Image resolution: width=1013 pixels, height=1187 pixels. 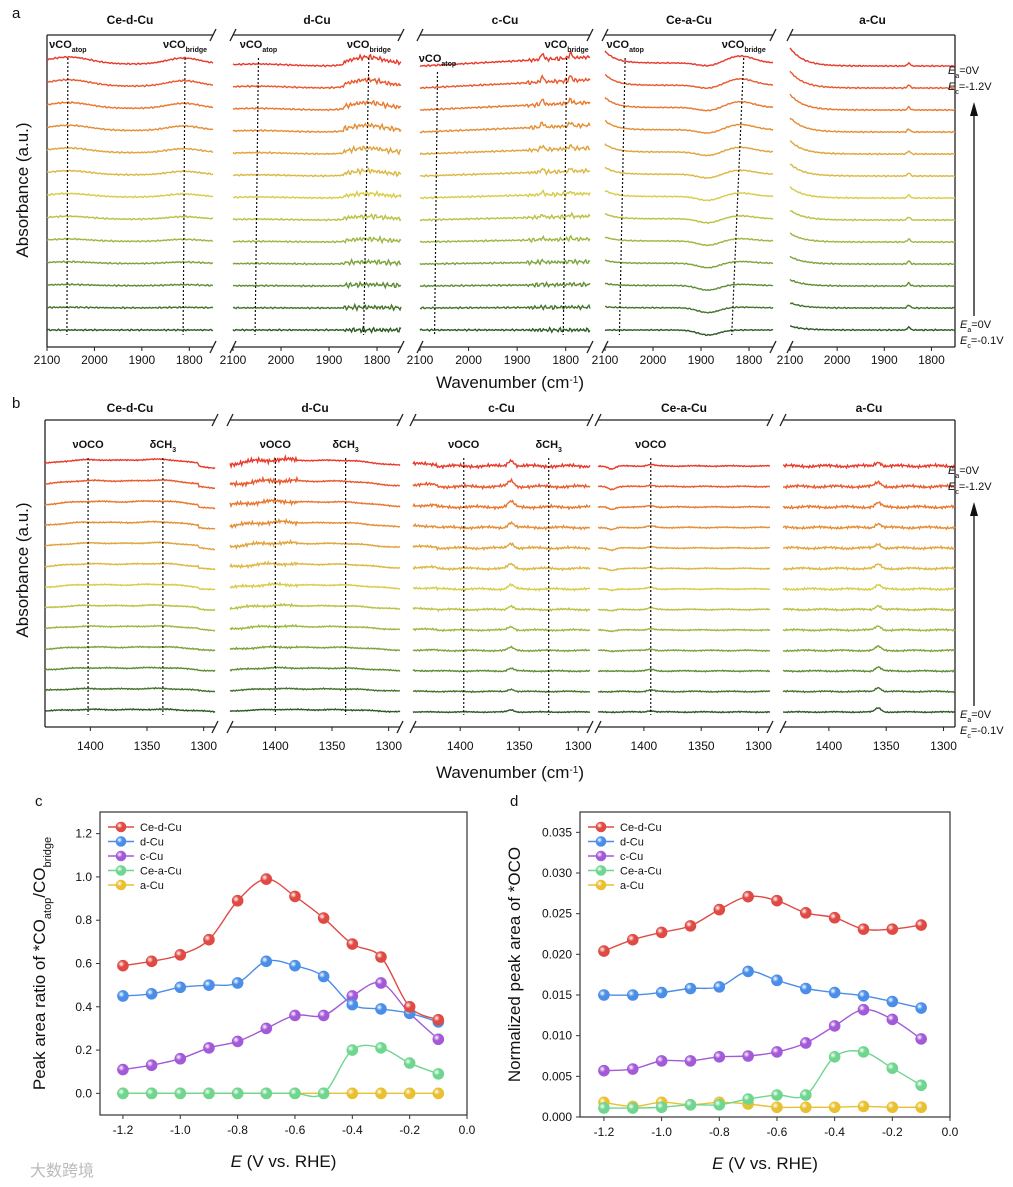 What do you see at coordinates (684, 577) in the screenshot?
I see `subpanel-ce-a-cu: Ce-a-Cu 1400 1350 1300 νOCO` at bounding box center [684, 577].